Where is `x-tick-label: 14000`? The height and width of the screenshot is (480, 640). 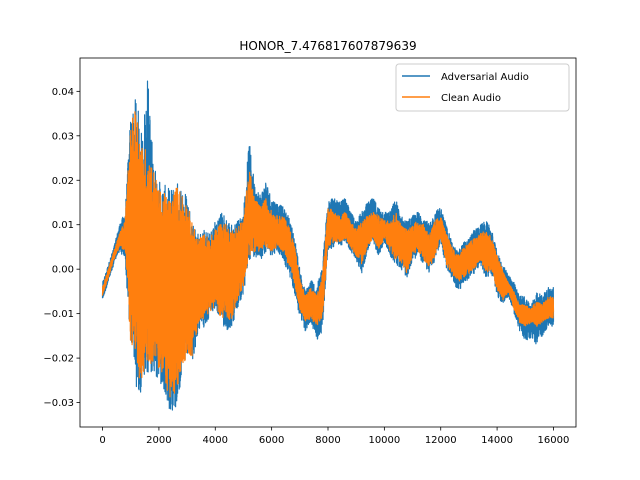
x-tick-label: 14000 is located at coordinates (497, 440).